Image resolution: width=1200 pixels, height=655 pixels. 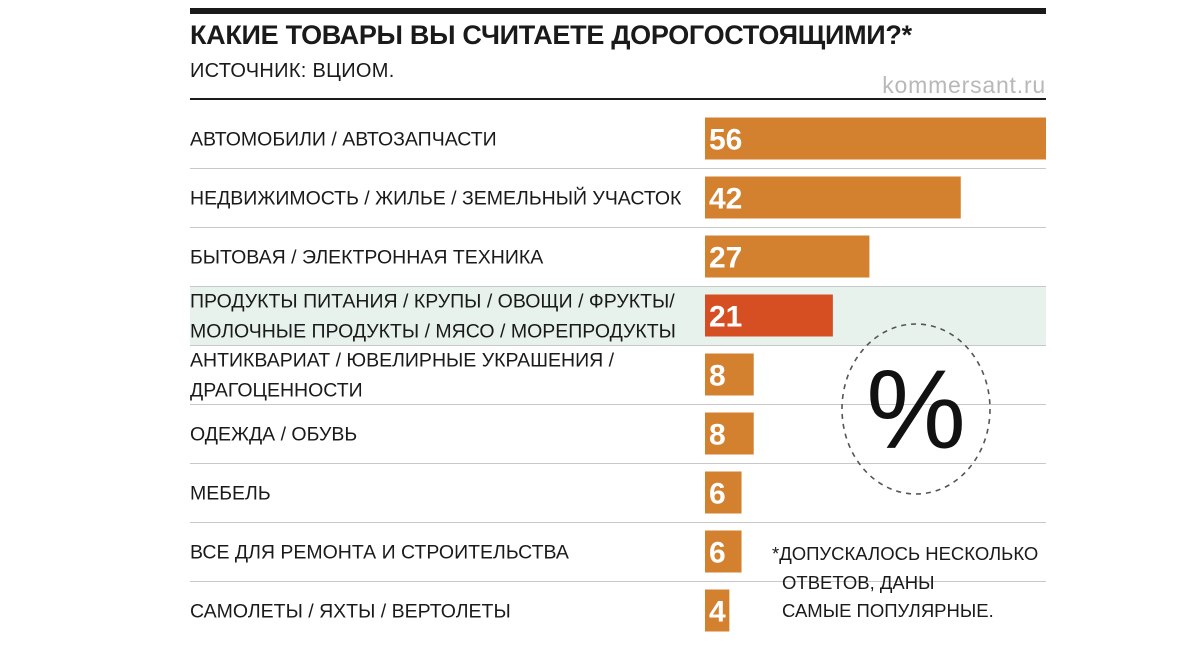 What do you see at coordinates (725, 140) in the screenshot?
I see `value-label: 56` at bounding box center [725, 140].